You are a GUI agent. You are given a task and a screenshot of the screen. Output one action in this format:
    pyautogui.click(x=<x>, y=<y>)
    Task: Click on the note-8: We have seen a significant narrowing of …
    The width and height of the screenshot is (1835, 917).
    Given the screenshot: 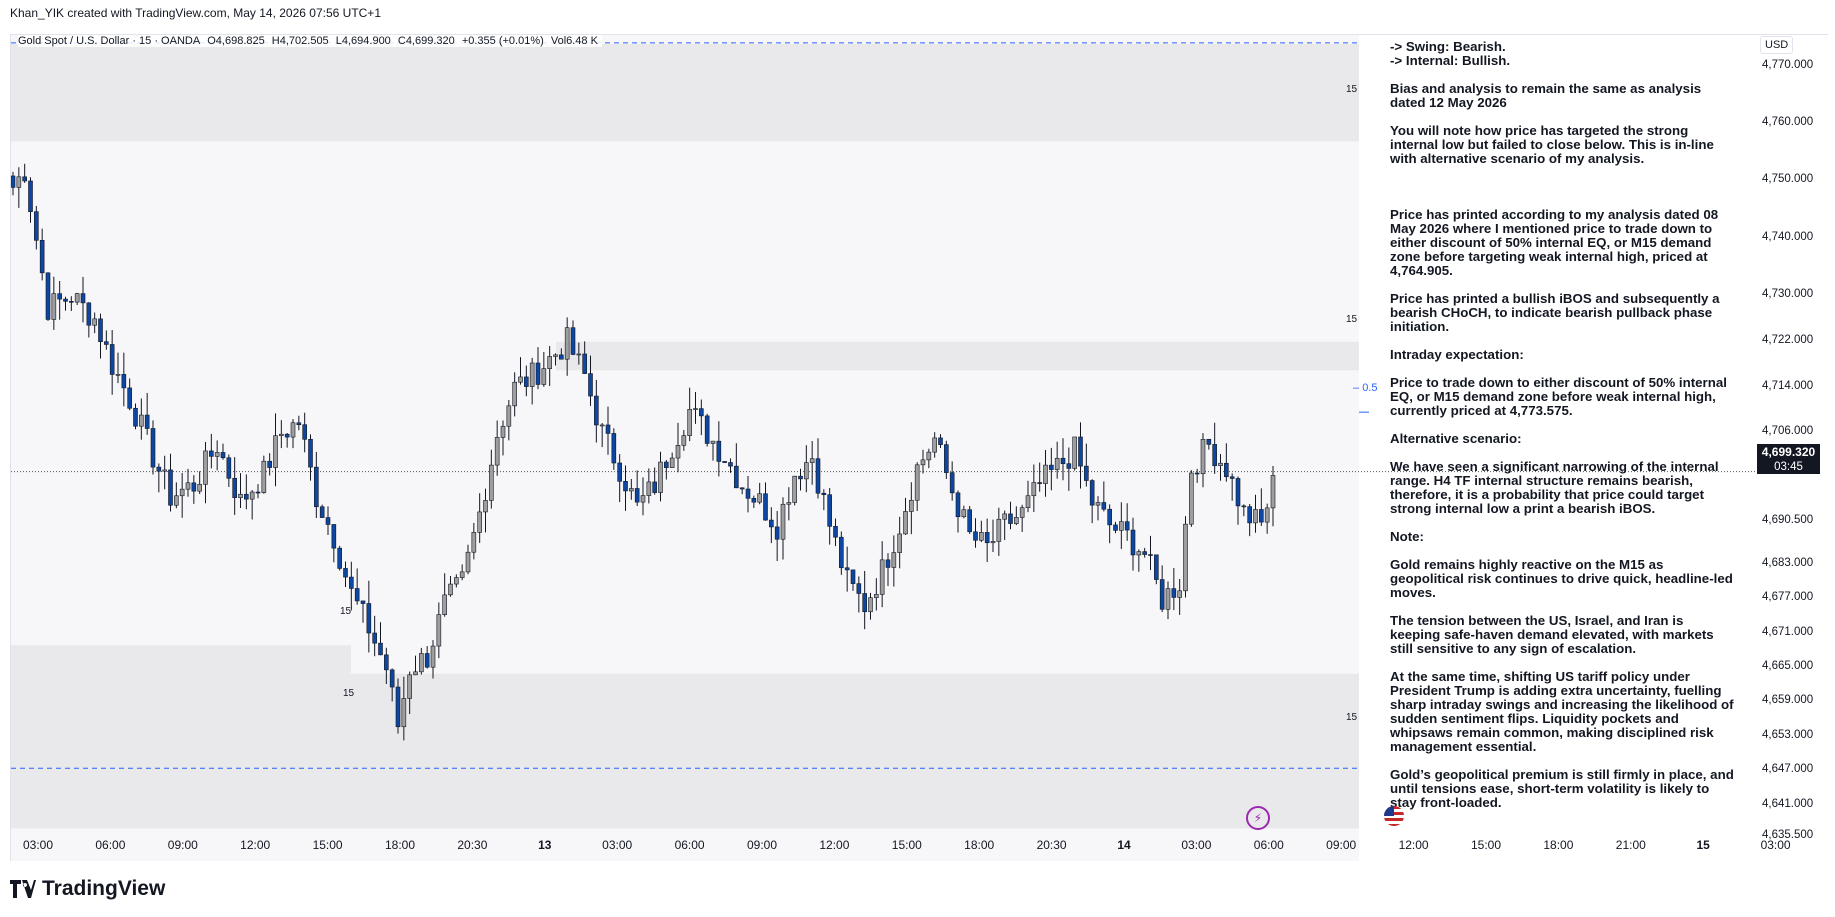 What is the action you would take?
    pyautogui.click(x=1554, y=487)
    